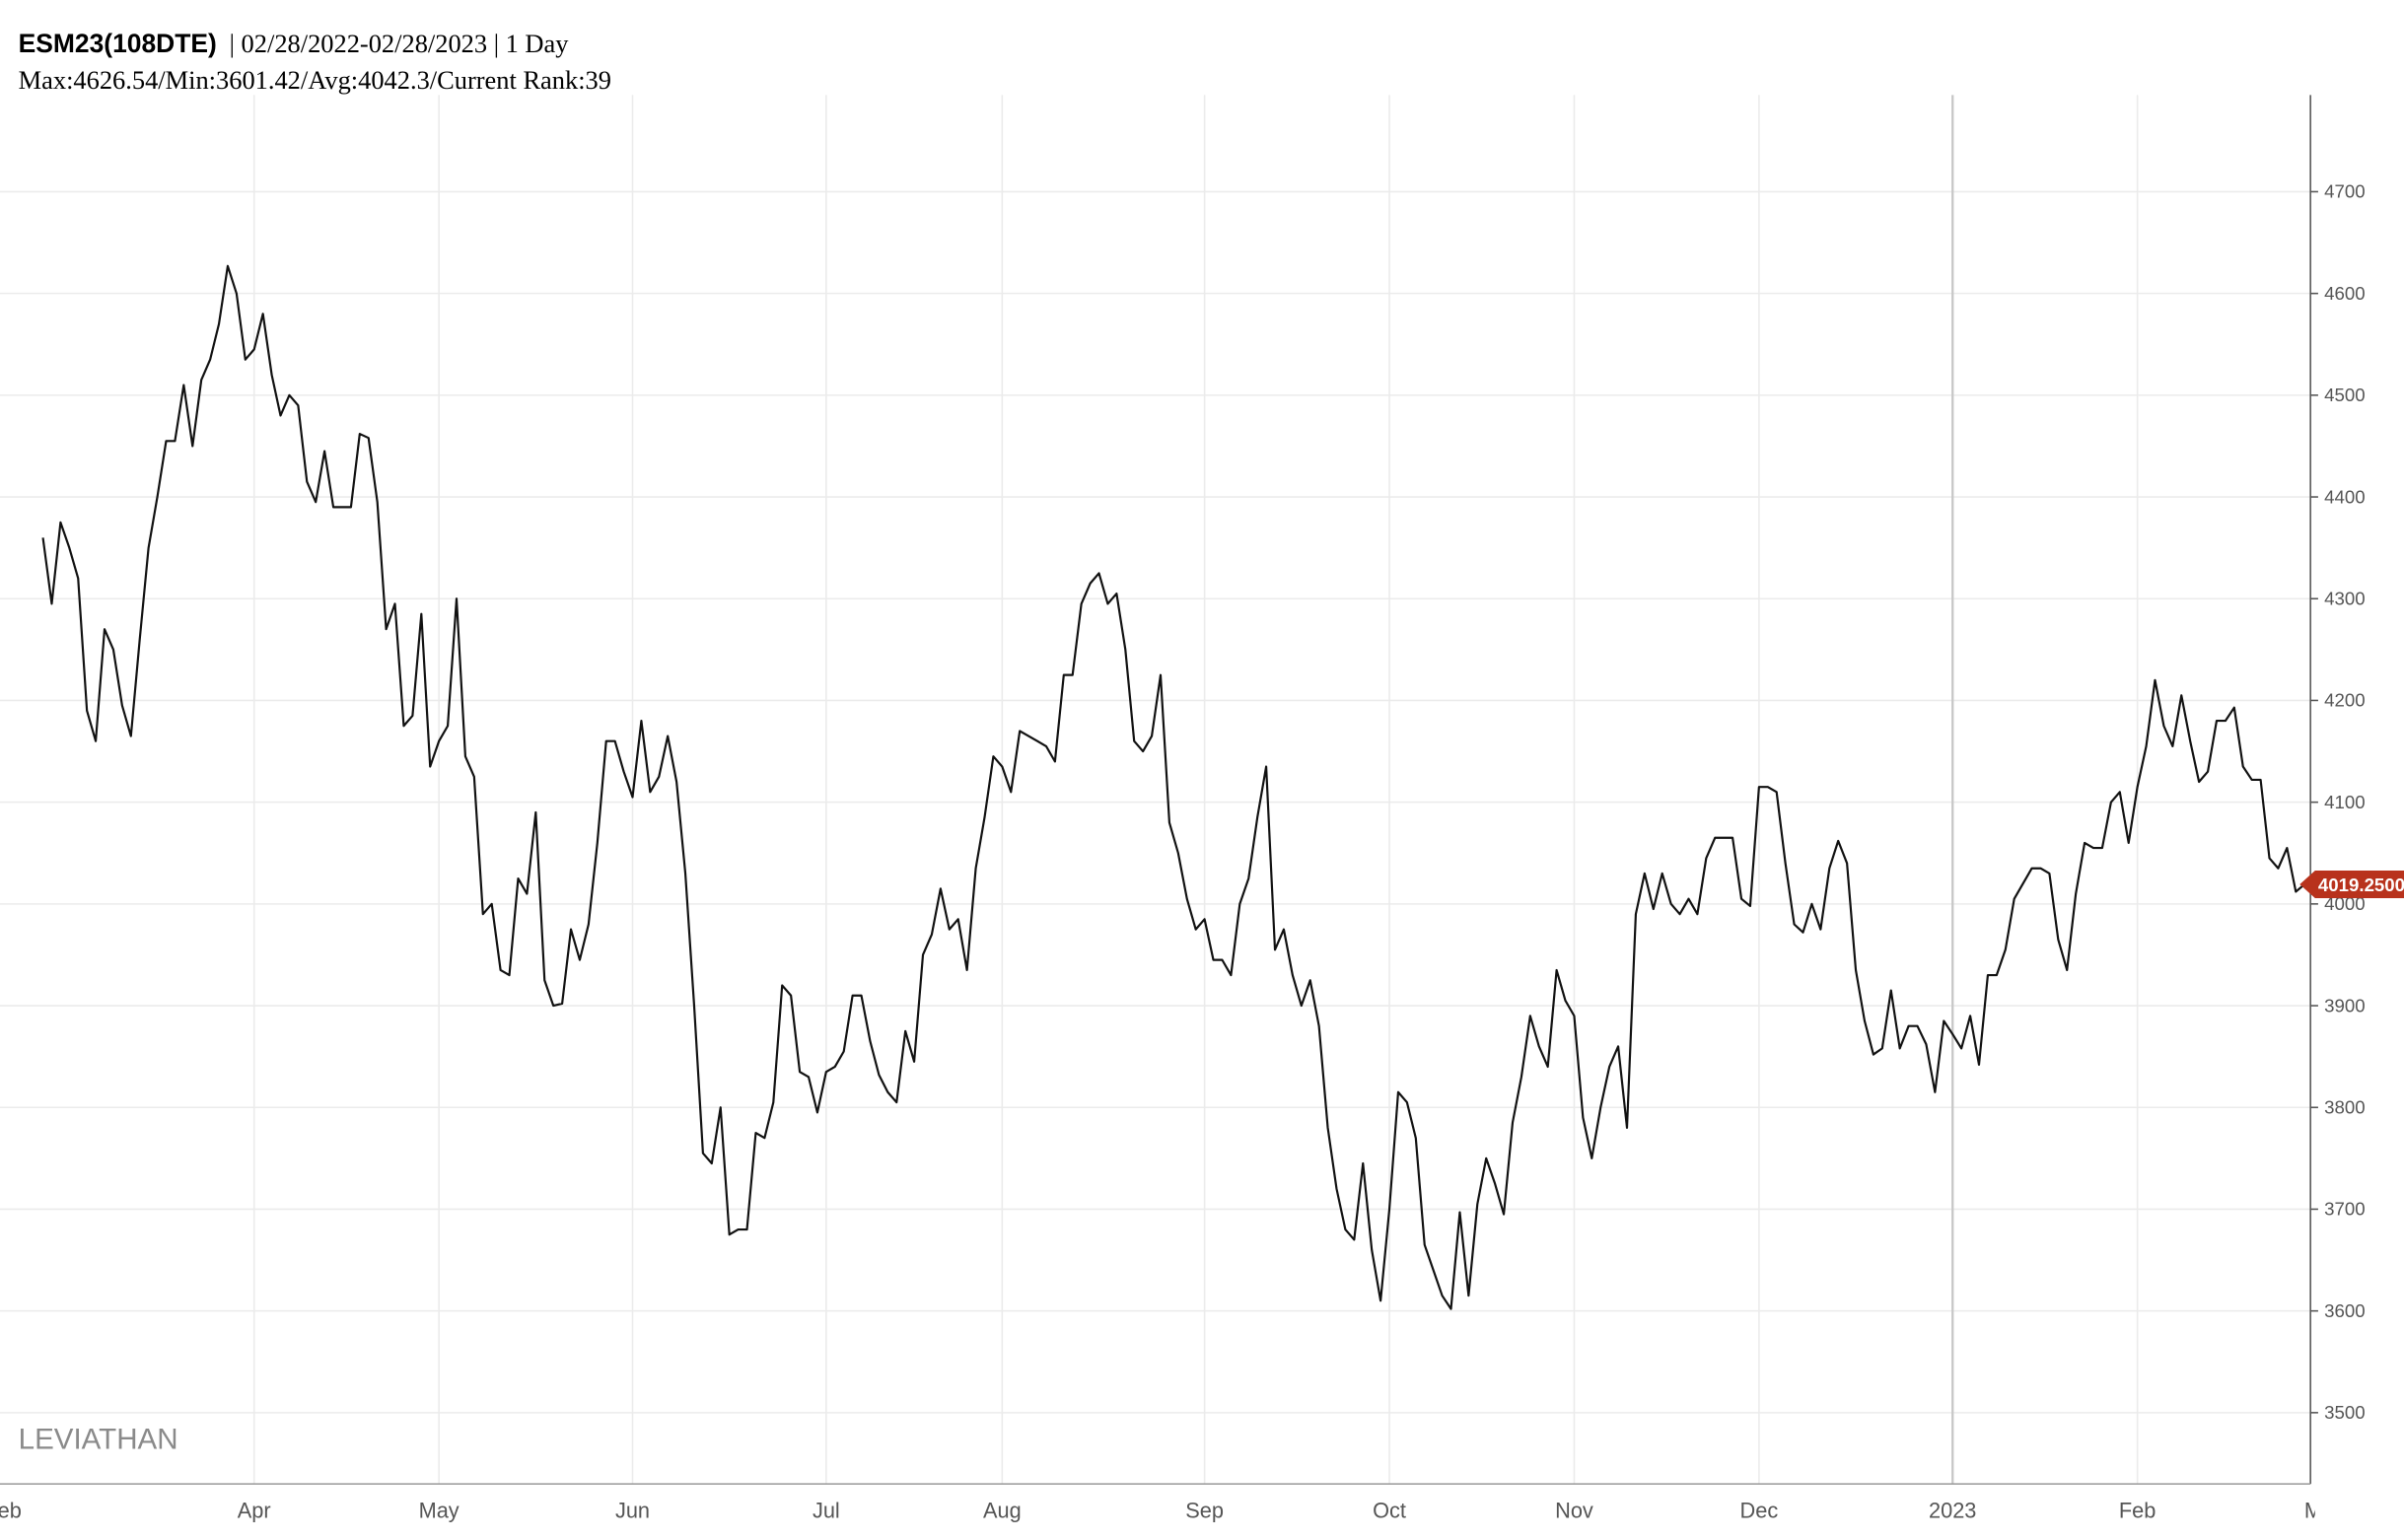 This screenshot has height=1540, width=2404. I want to click on y-tick-label: 4500, so click(2344, 395).